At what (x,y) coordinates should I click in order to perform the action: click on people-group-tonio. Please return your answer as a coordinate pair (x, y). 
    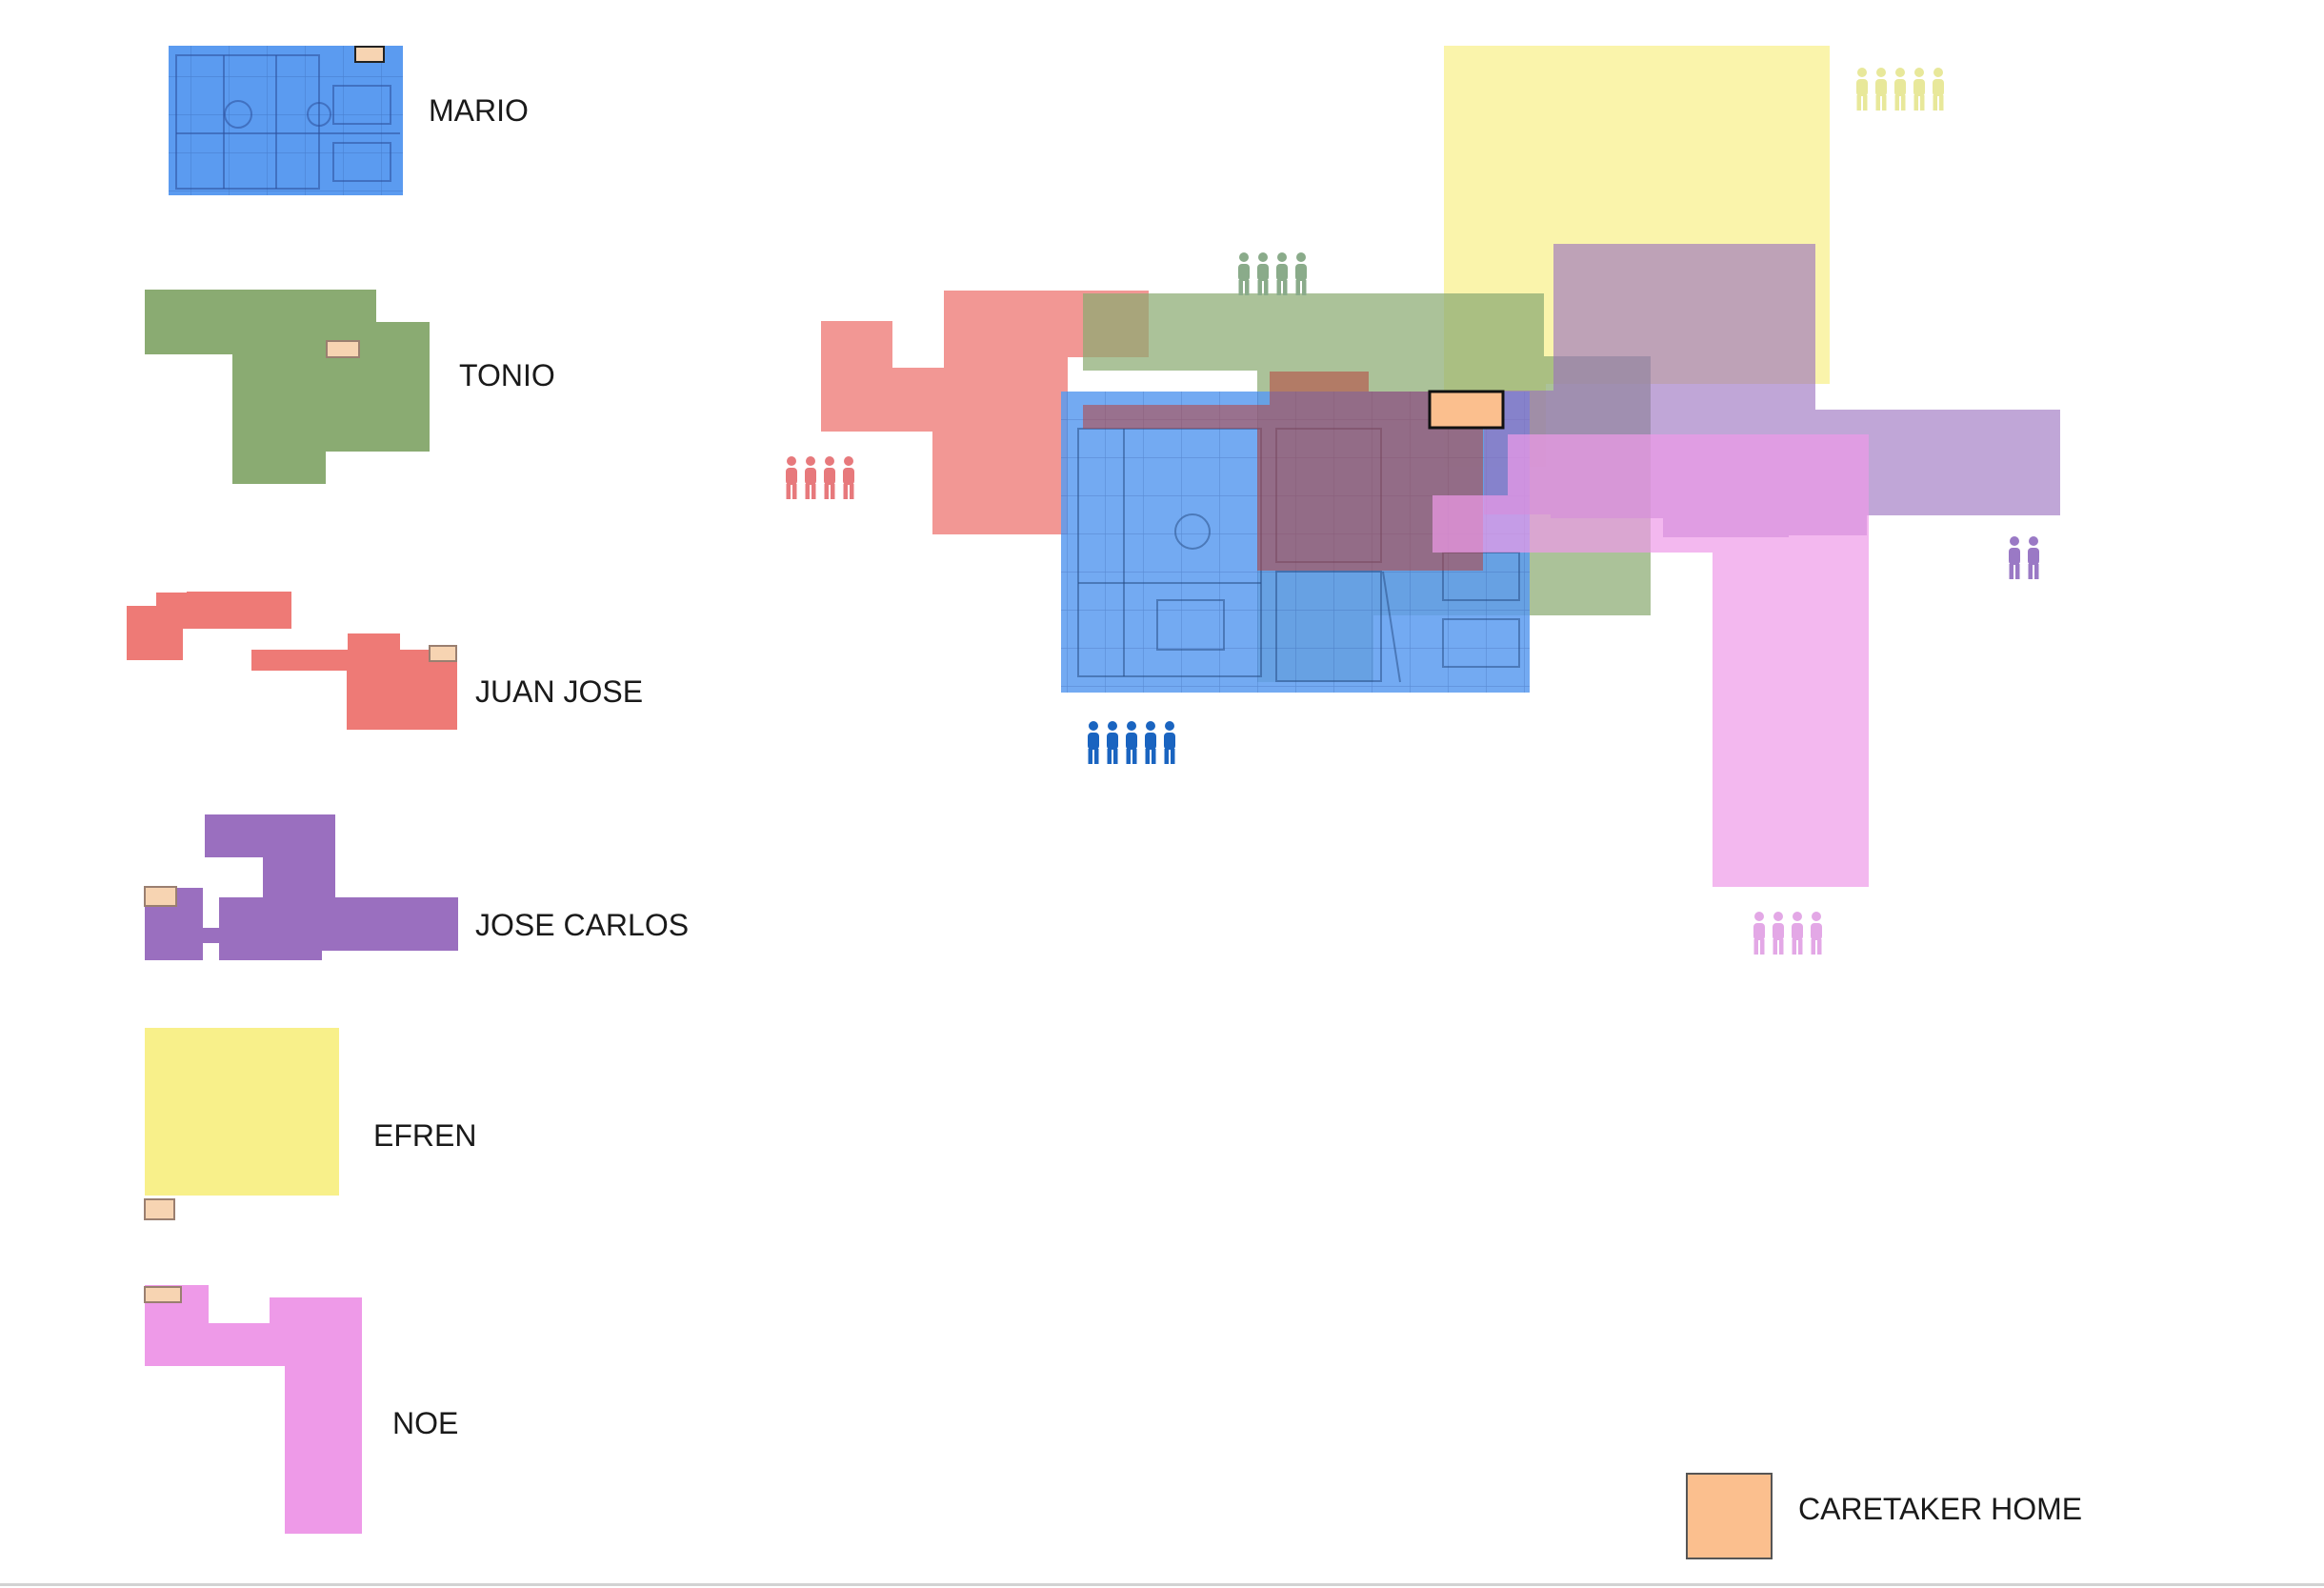
    Looking at the image, I should click on (1272, 274).